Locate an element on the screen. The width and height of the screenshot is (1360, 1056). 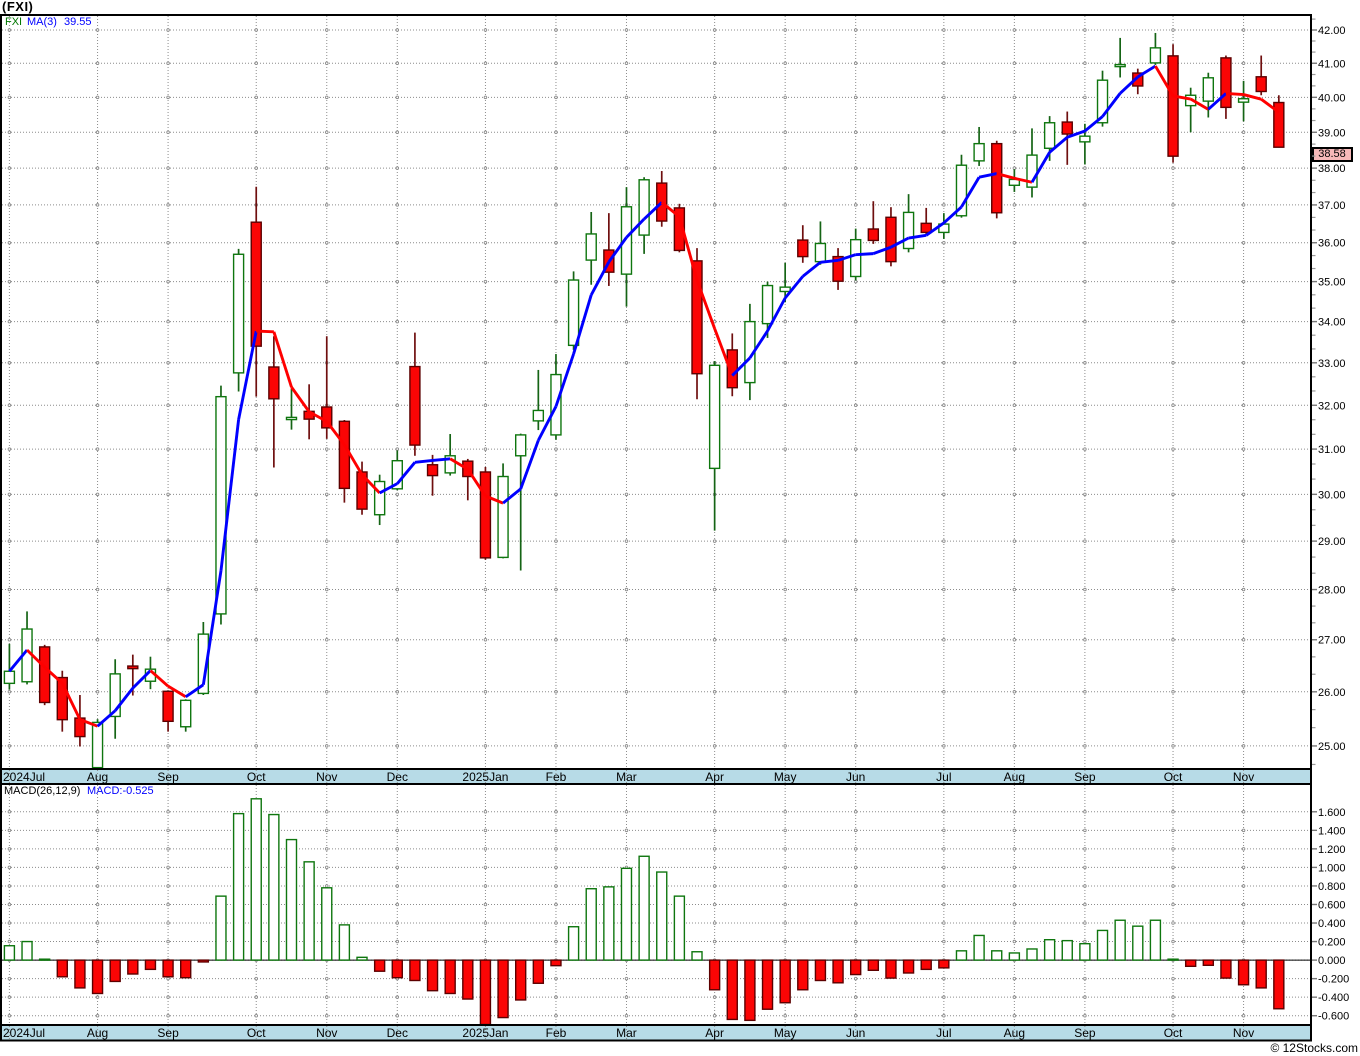
date-band-top-label: Oct is located at coordinates (256, 777).